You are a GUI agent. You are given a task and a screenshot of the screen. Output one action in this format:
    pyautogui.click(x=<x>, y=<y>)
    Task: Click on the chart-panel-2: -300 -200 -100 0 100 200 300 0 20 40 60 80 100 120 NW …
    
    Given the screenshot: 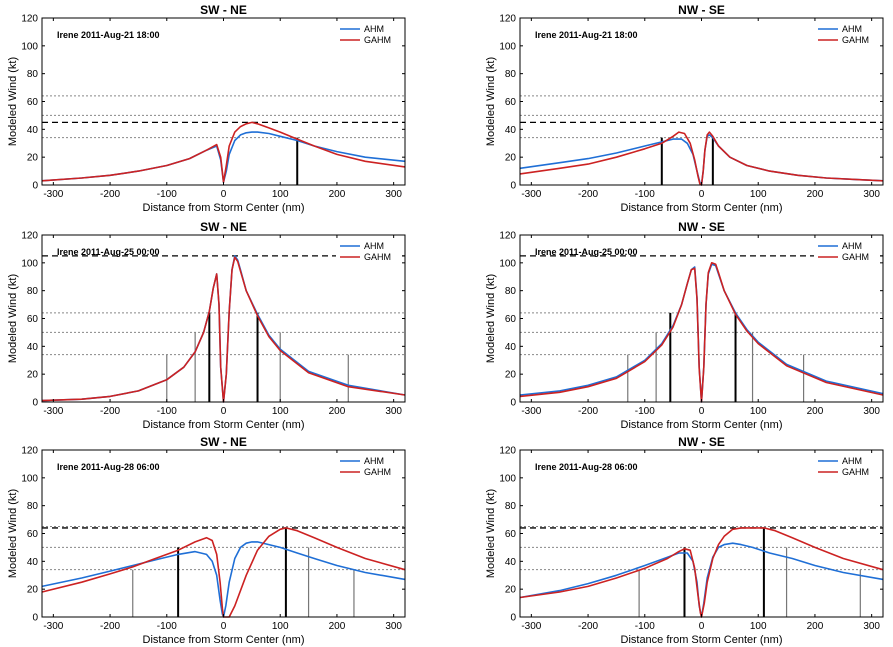 What is the action you would take?
    pyautogui.click(x=684, y=108)
    